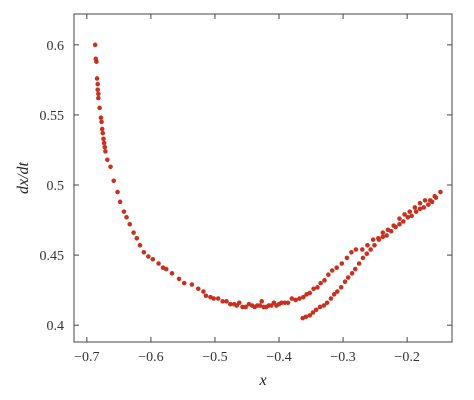 Image resolution: width=474 pixels, height=400 pixels. I want to click on y-axis-label: dx/dt, so click(23, 177).